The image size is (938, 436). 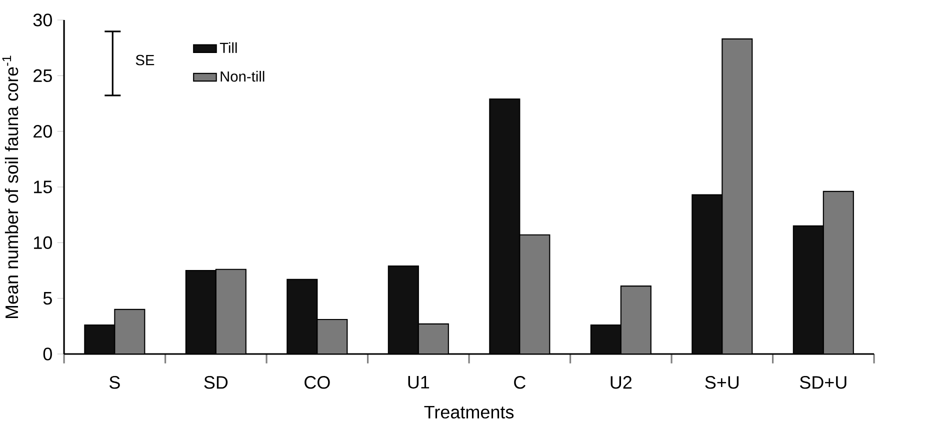 I want to click on x-tick-label: C, so click(x=520, y=382).